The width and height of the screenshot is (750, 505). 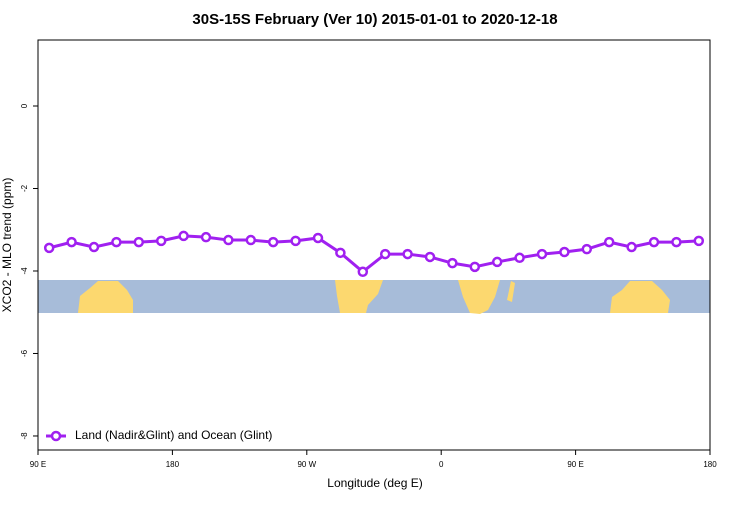 I want to click on series-line, so click(x=373, y=254).